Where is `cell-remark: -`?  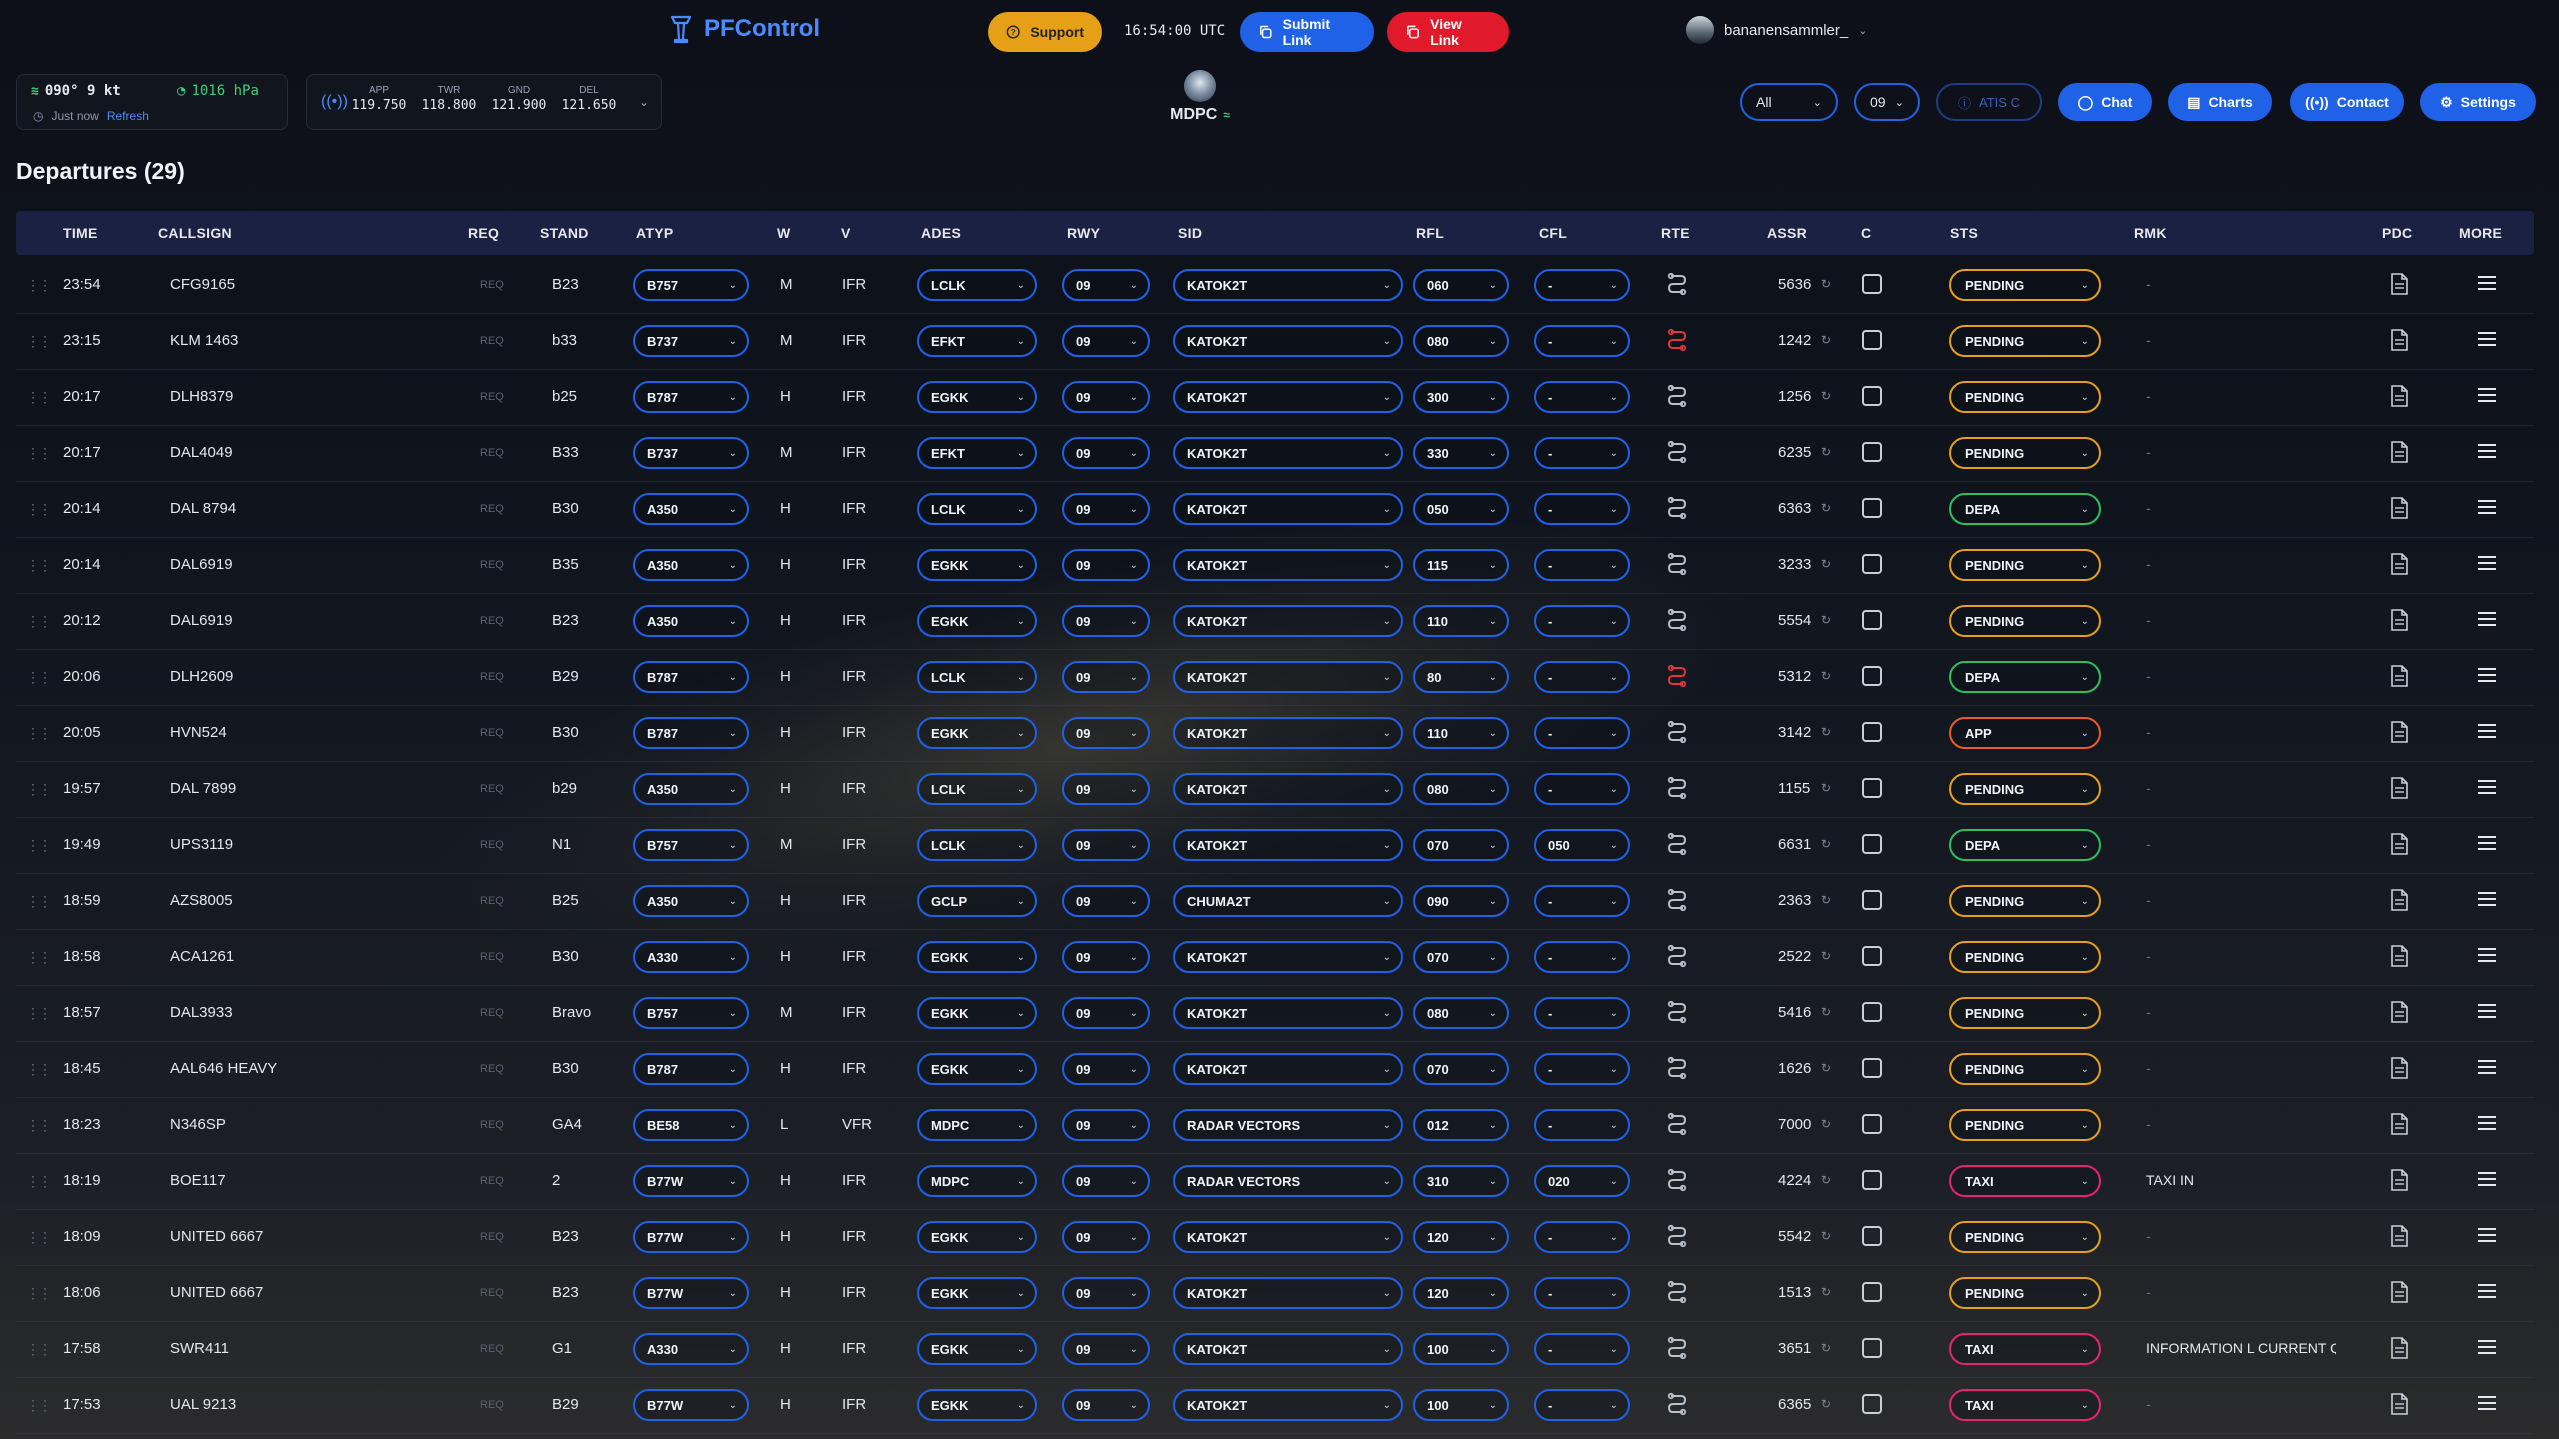
cell-remark: - is located at coordinates (2148, 396).